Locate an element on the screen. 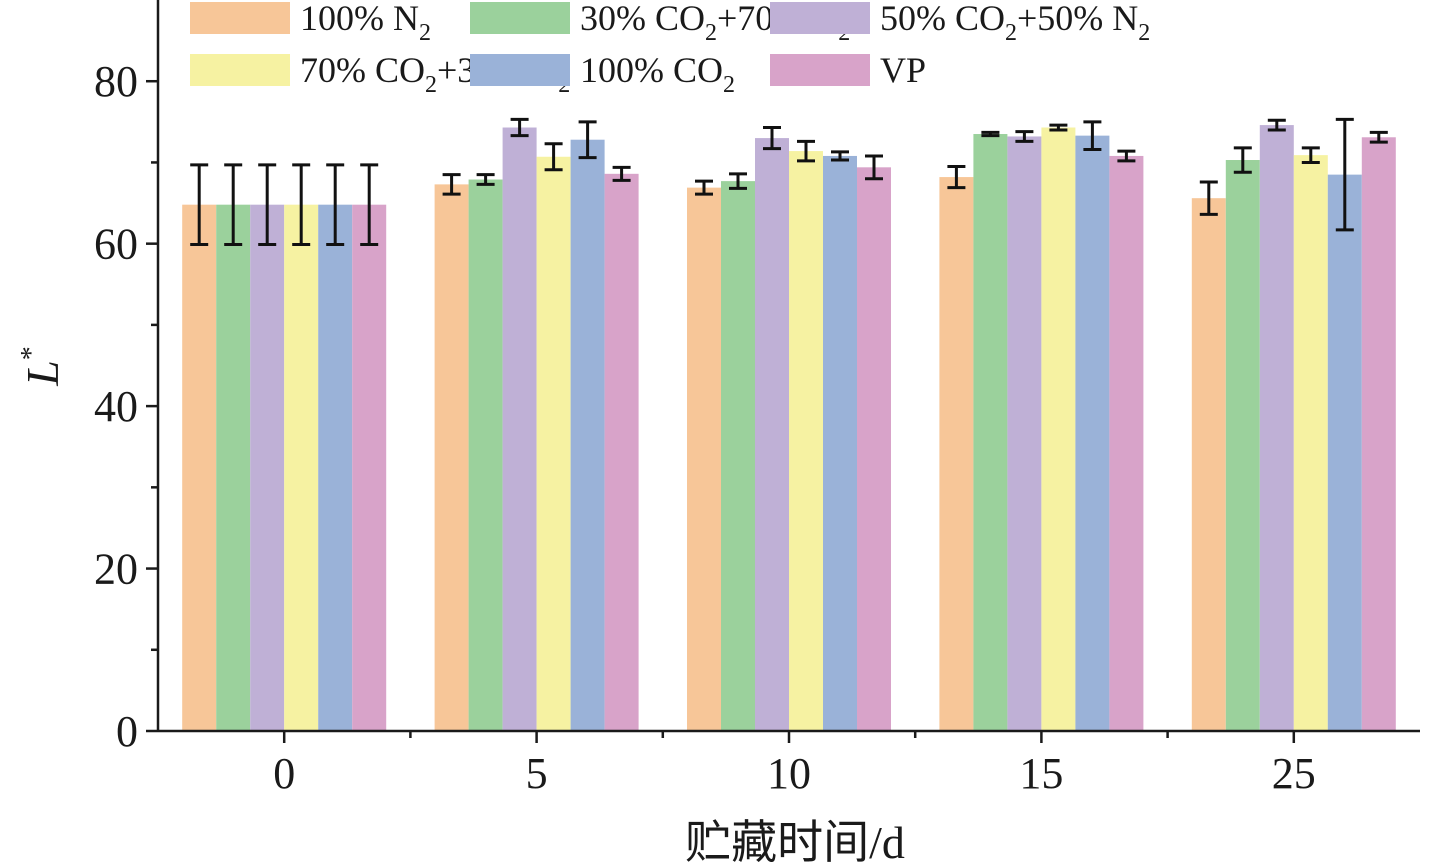 Image resolution: width=1433 pixels, height=868 pixels. x-tick-label: 25 is located at coordinates (1294, 773).